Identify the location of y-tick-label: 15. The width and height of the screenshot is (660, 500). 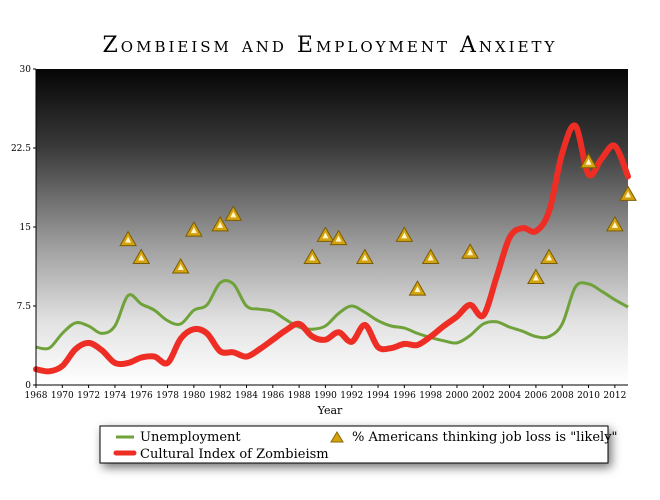
(26, 228).